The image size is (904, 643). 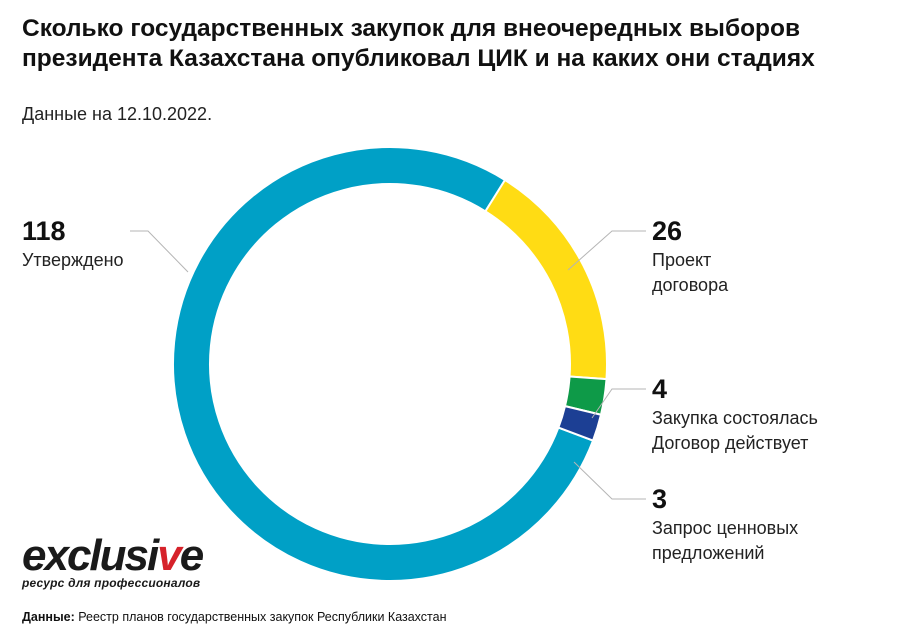 I want to click on slice-label-3-line-0: Запрос ценновых, so click(x=725, y=528).